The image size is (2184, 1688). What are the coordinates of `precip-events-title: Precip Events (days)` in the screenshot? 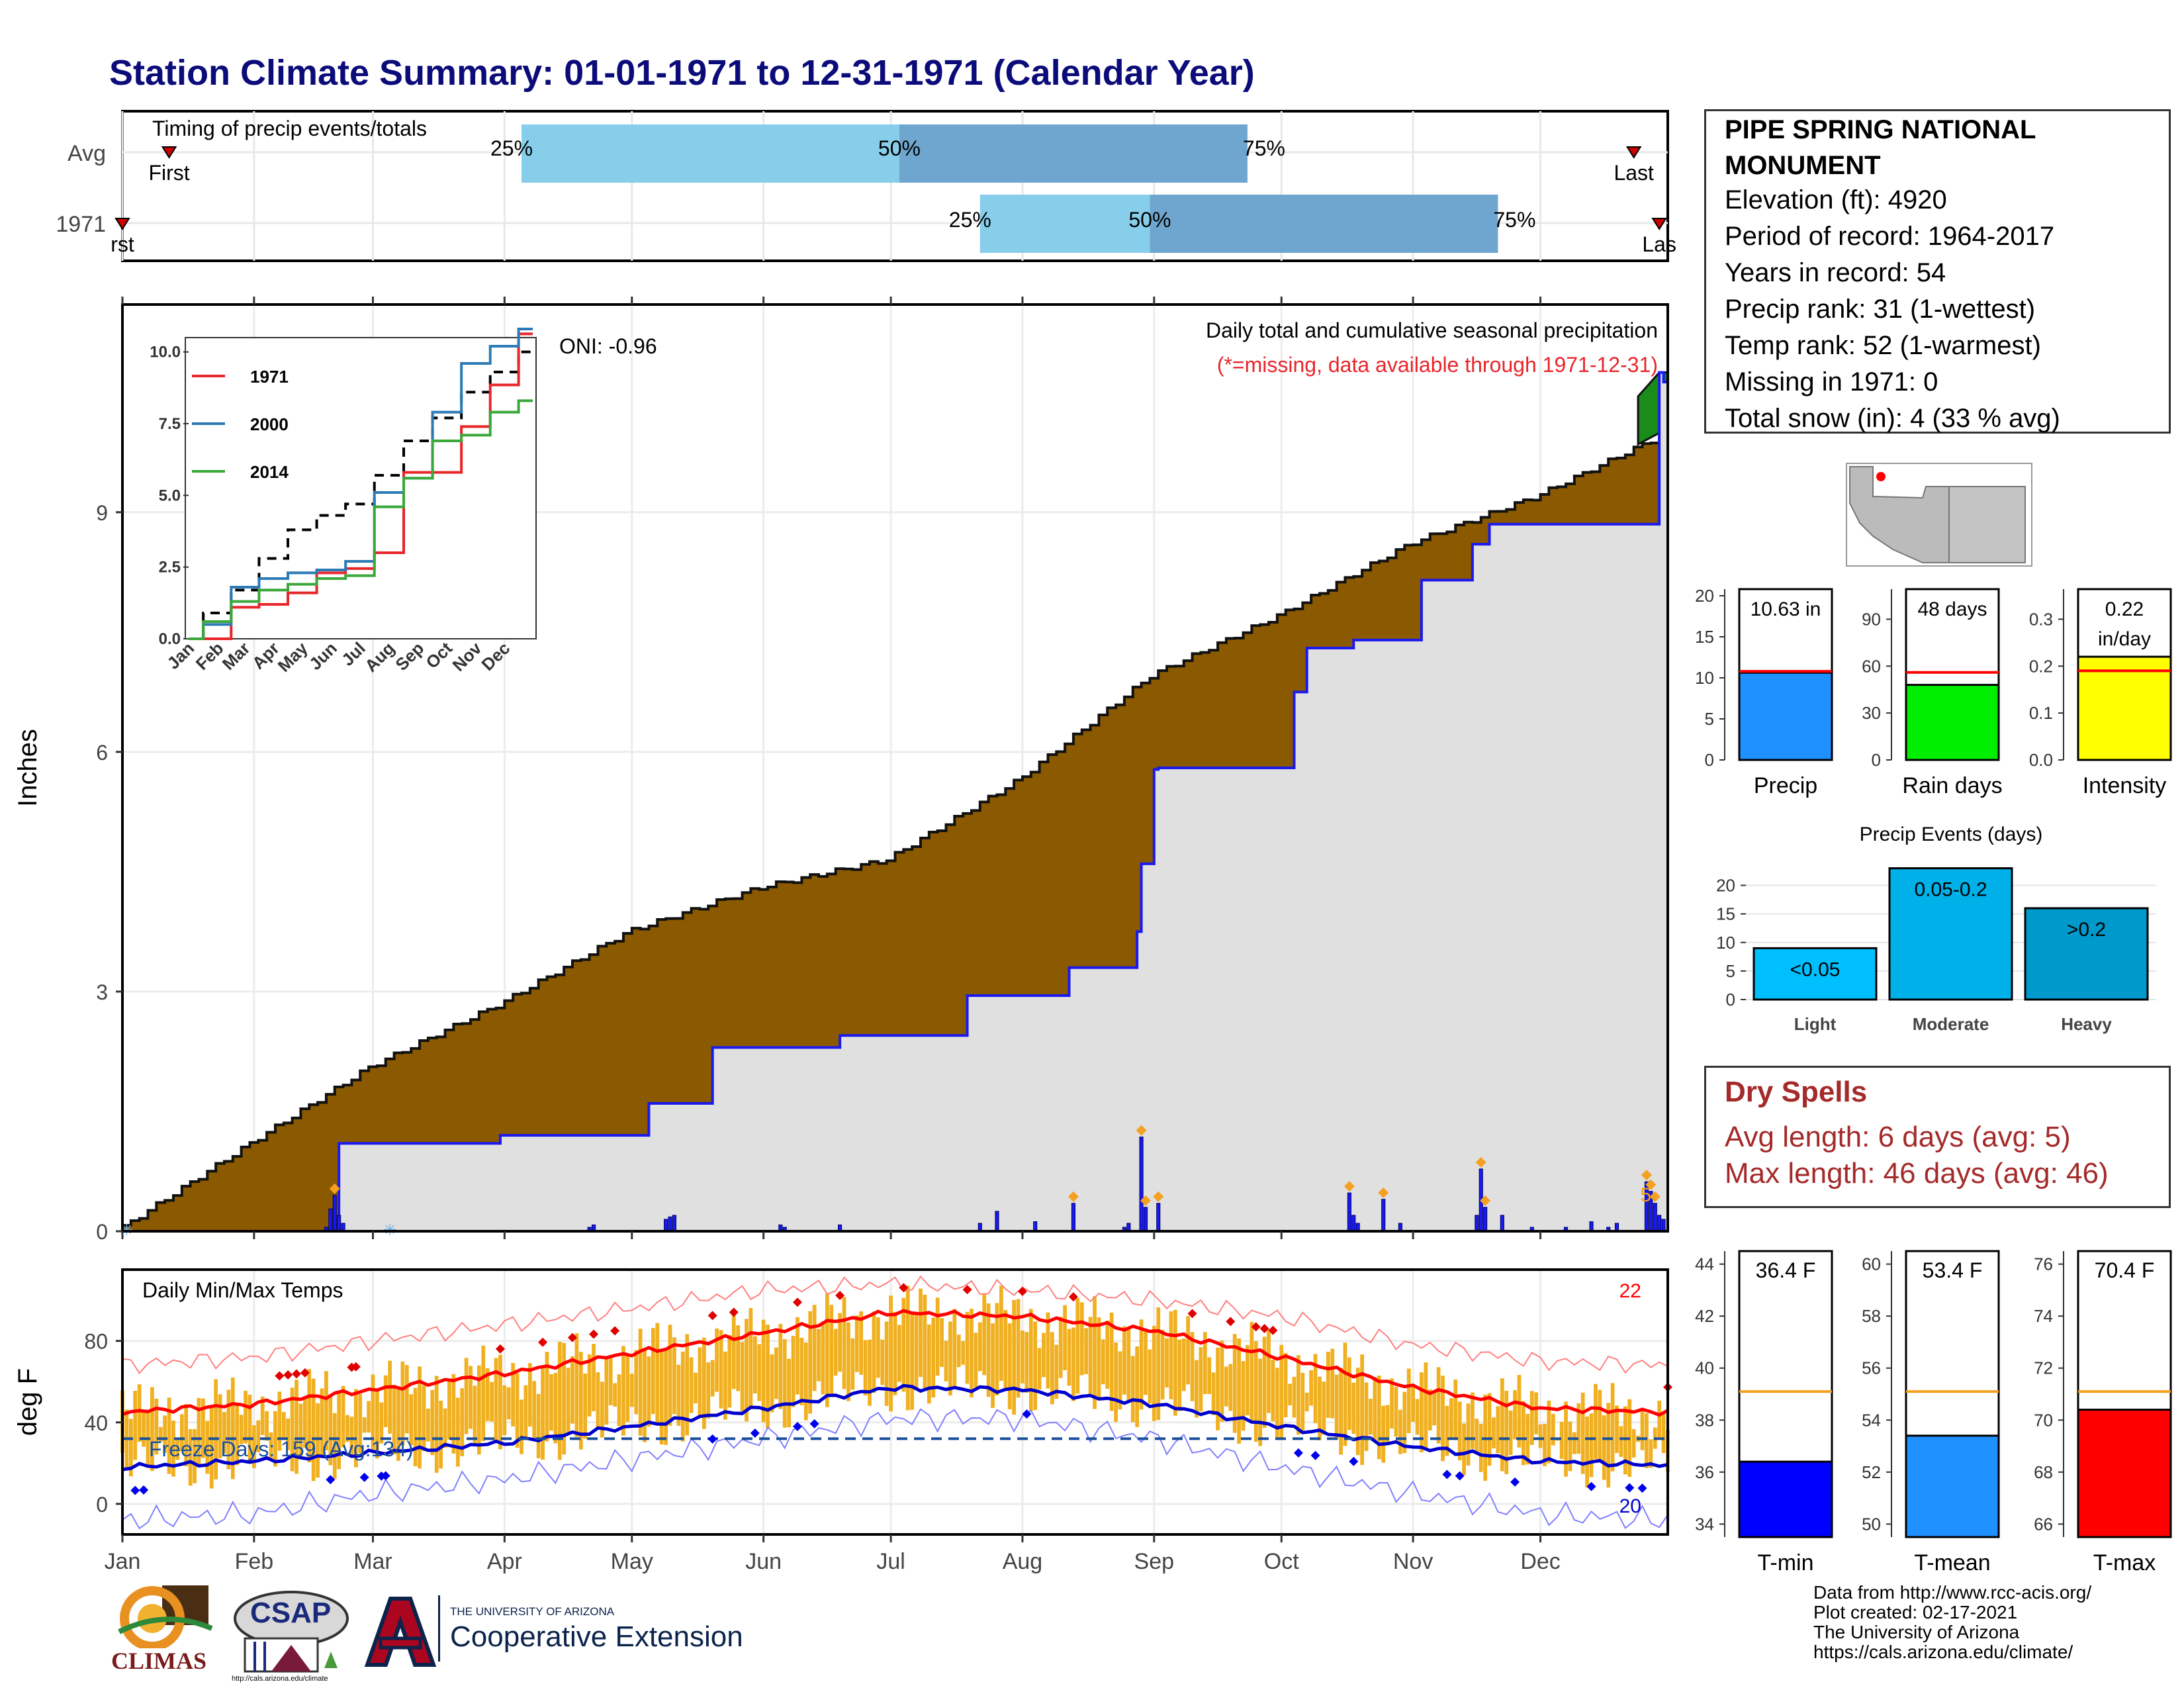 It's located at (1951, 834).